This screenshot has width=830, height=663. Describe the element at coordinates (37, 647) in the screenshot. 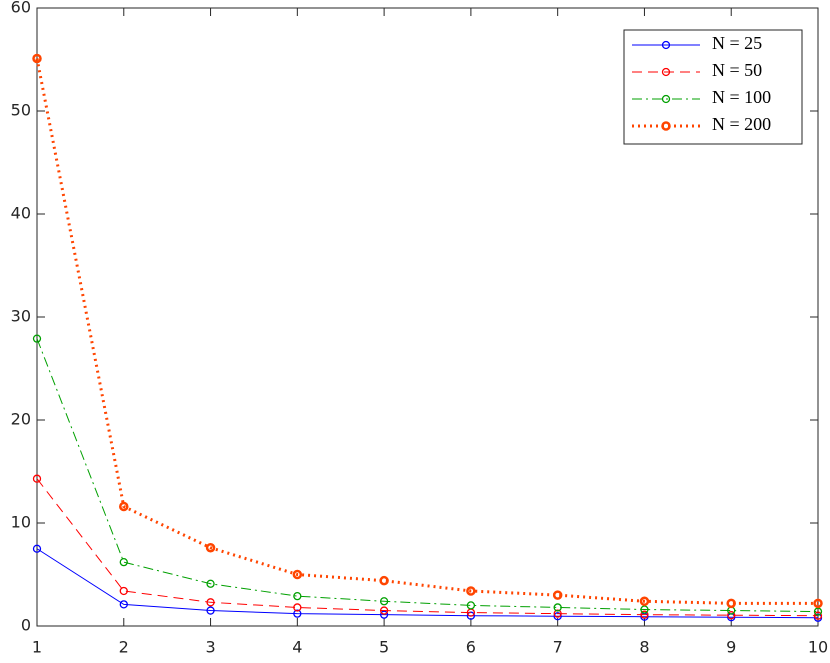

I see `x-tick-label: 1` at that location.